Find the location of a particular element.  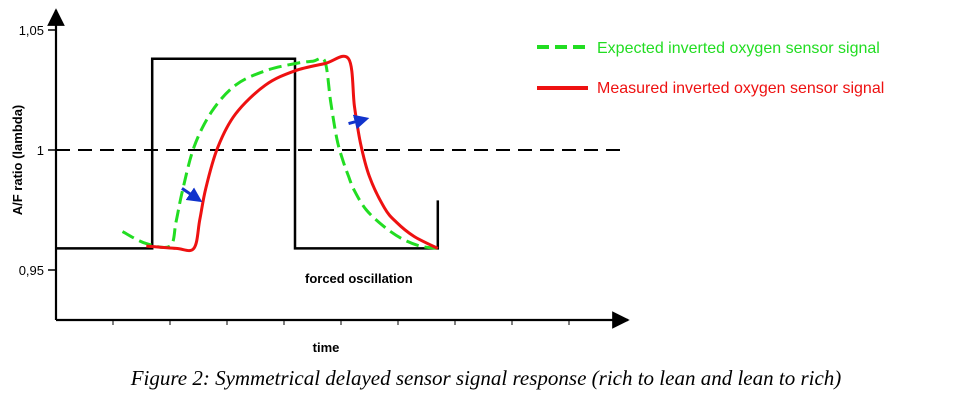

x-axis-title: time is located at coordinates (326, 347).